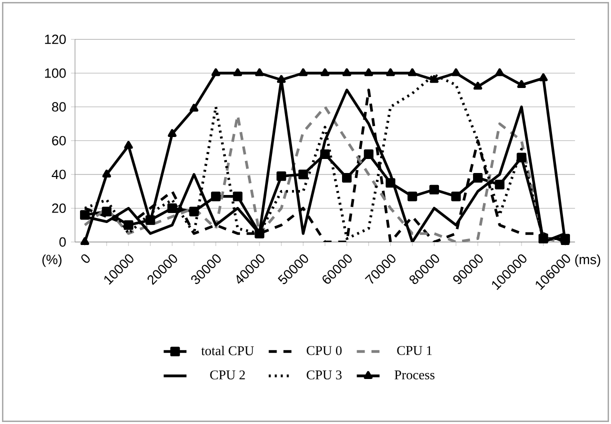 This screenshot has width=611, height=424. Describe the element at coordinates (59, 141) in the screenshot. I see `y-tick-label: 60` at that location.